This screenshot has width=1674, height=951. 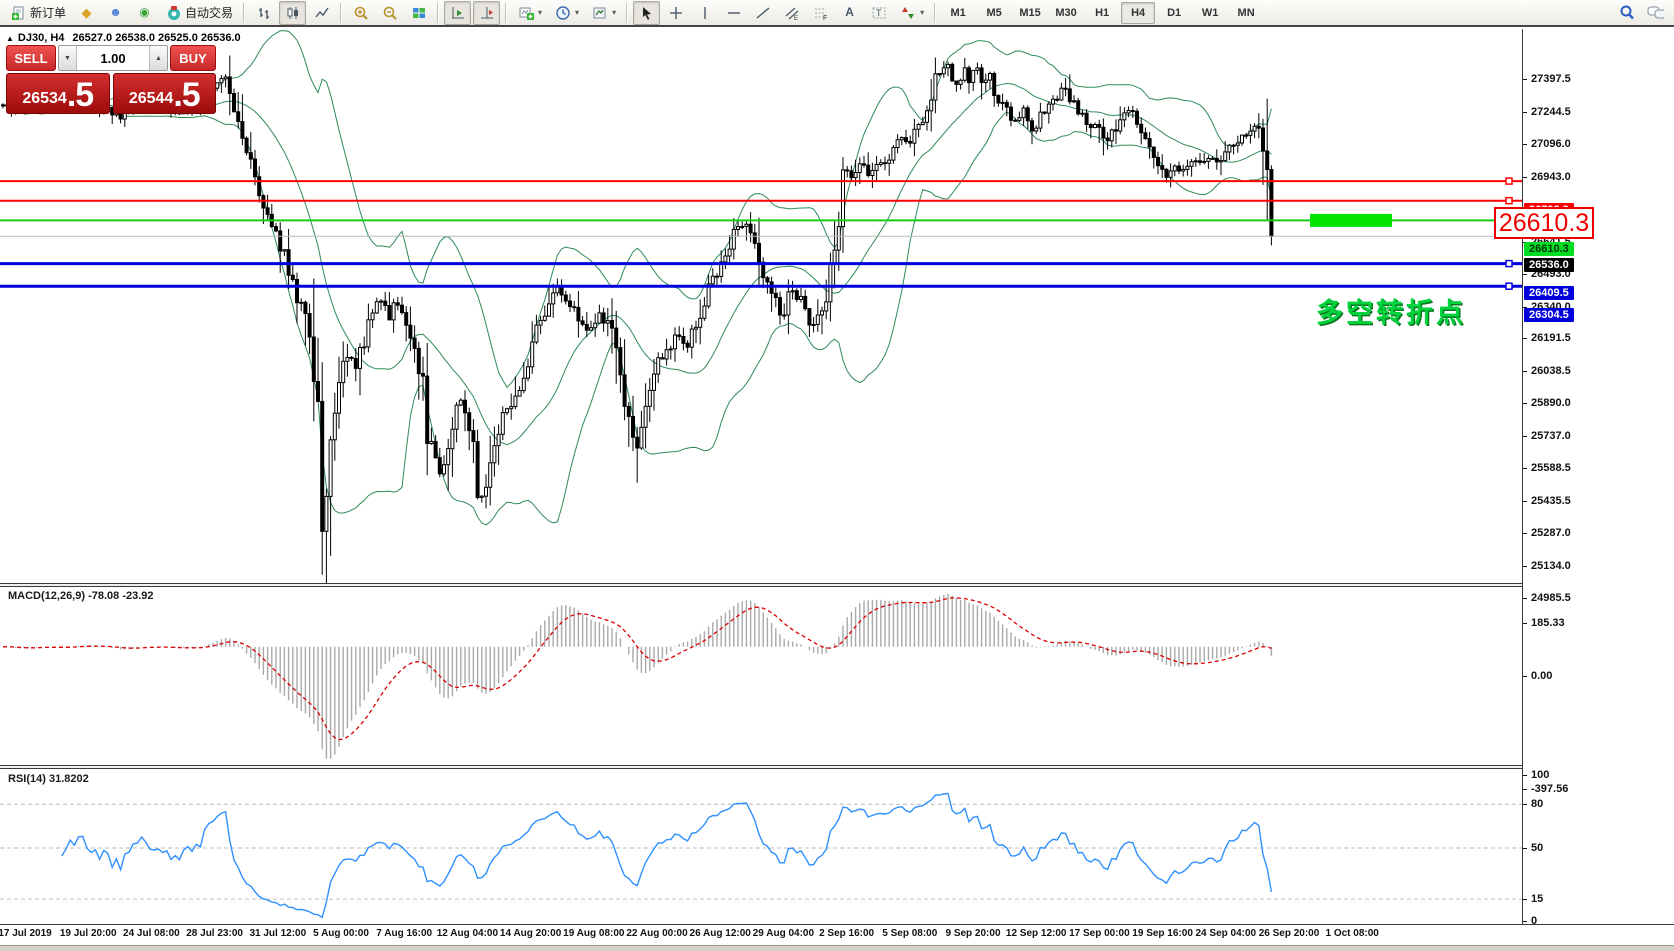 What do you see at coordinates (849, 13) in the screenshot?
I see `text-button: A` at bounding box center [849, 13].